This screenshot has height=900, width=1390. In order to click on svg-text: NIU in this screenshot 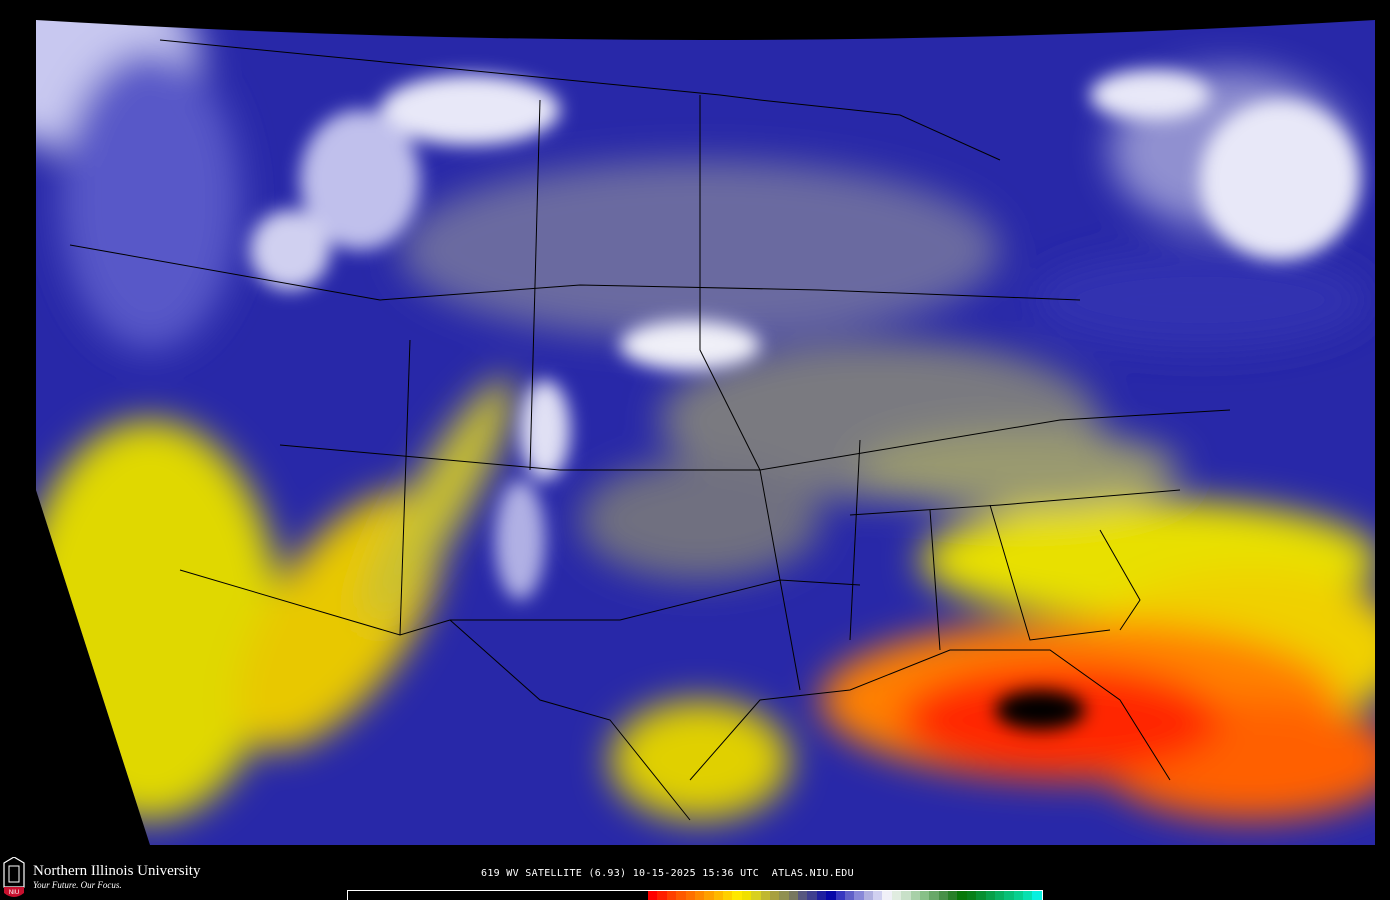, I will do `click(14, 893)`.